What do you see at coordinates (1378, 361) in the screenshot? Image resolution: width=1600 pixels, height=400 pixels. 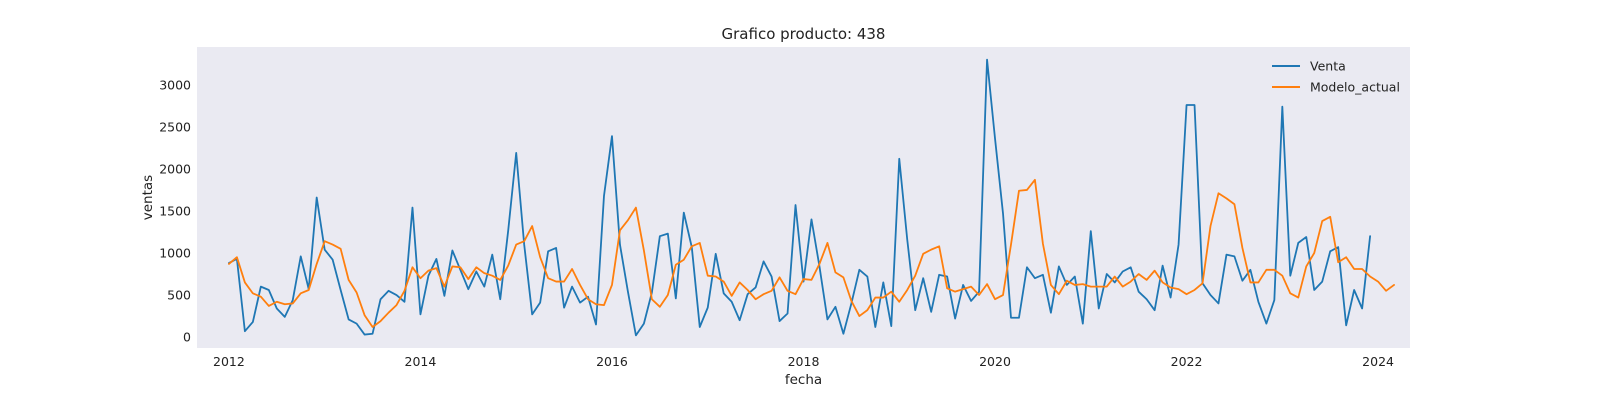 I see `x-tick-label: 2024` at bounding box center [1378, 361].